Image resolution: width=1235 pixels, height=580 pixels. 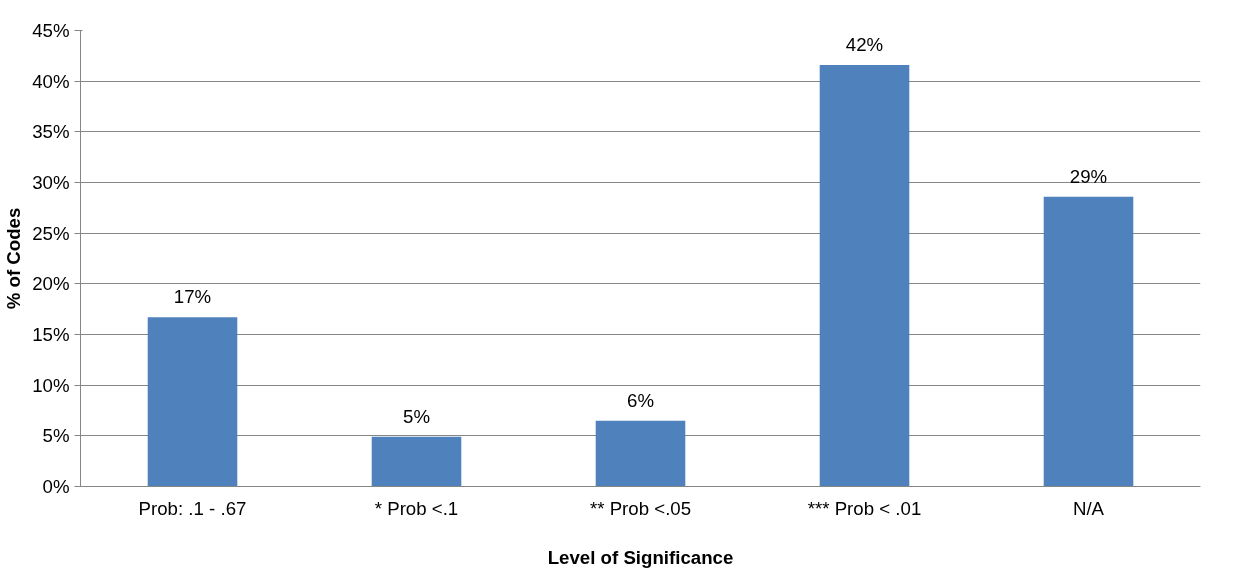 I want to click on y-tick-label: 0%, so click(x=56, y=486).